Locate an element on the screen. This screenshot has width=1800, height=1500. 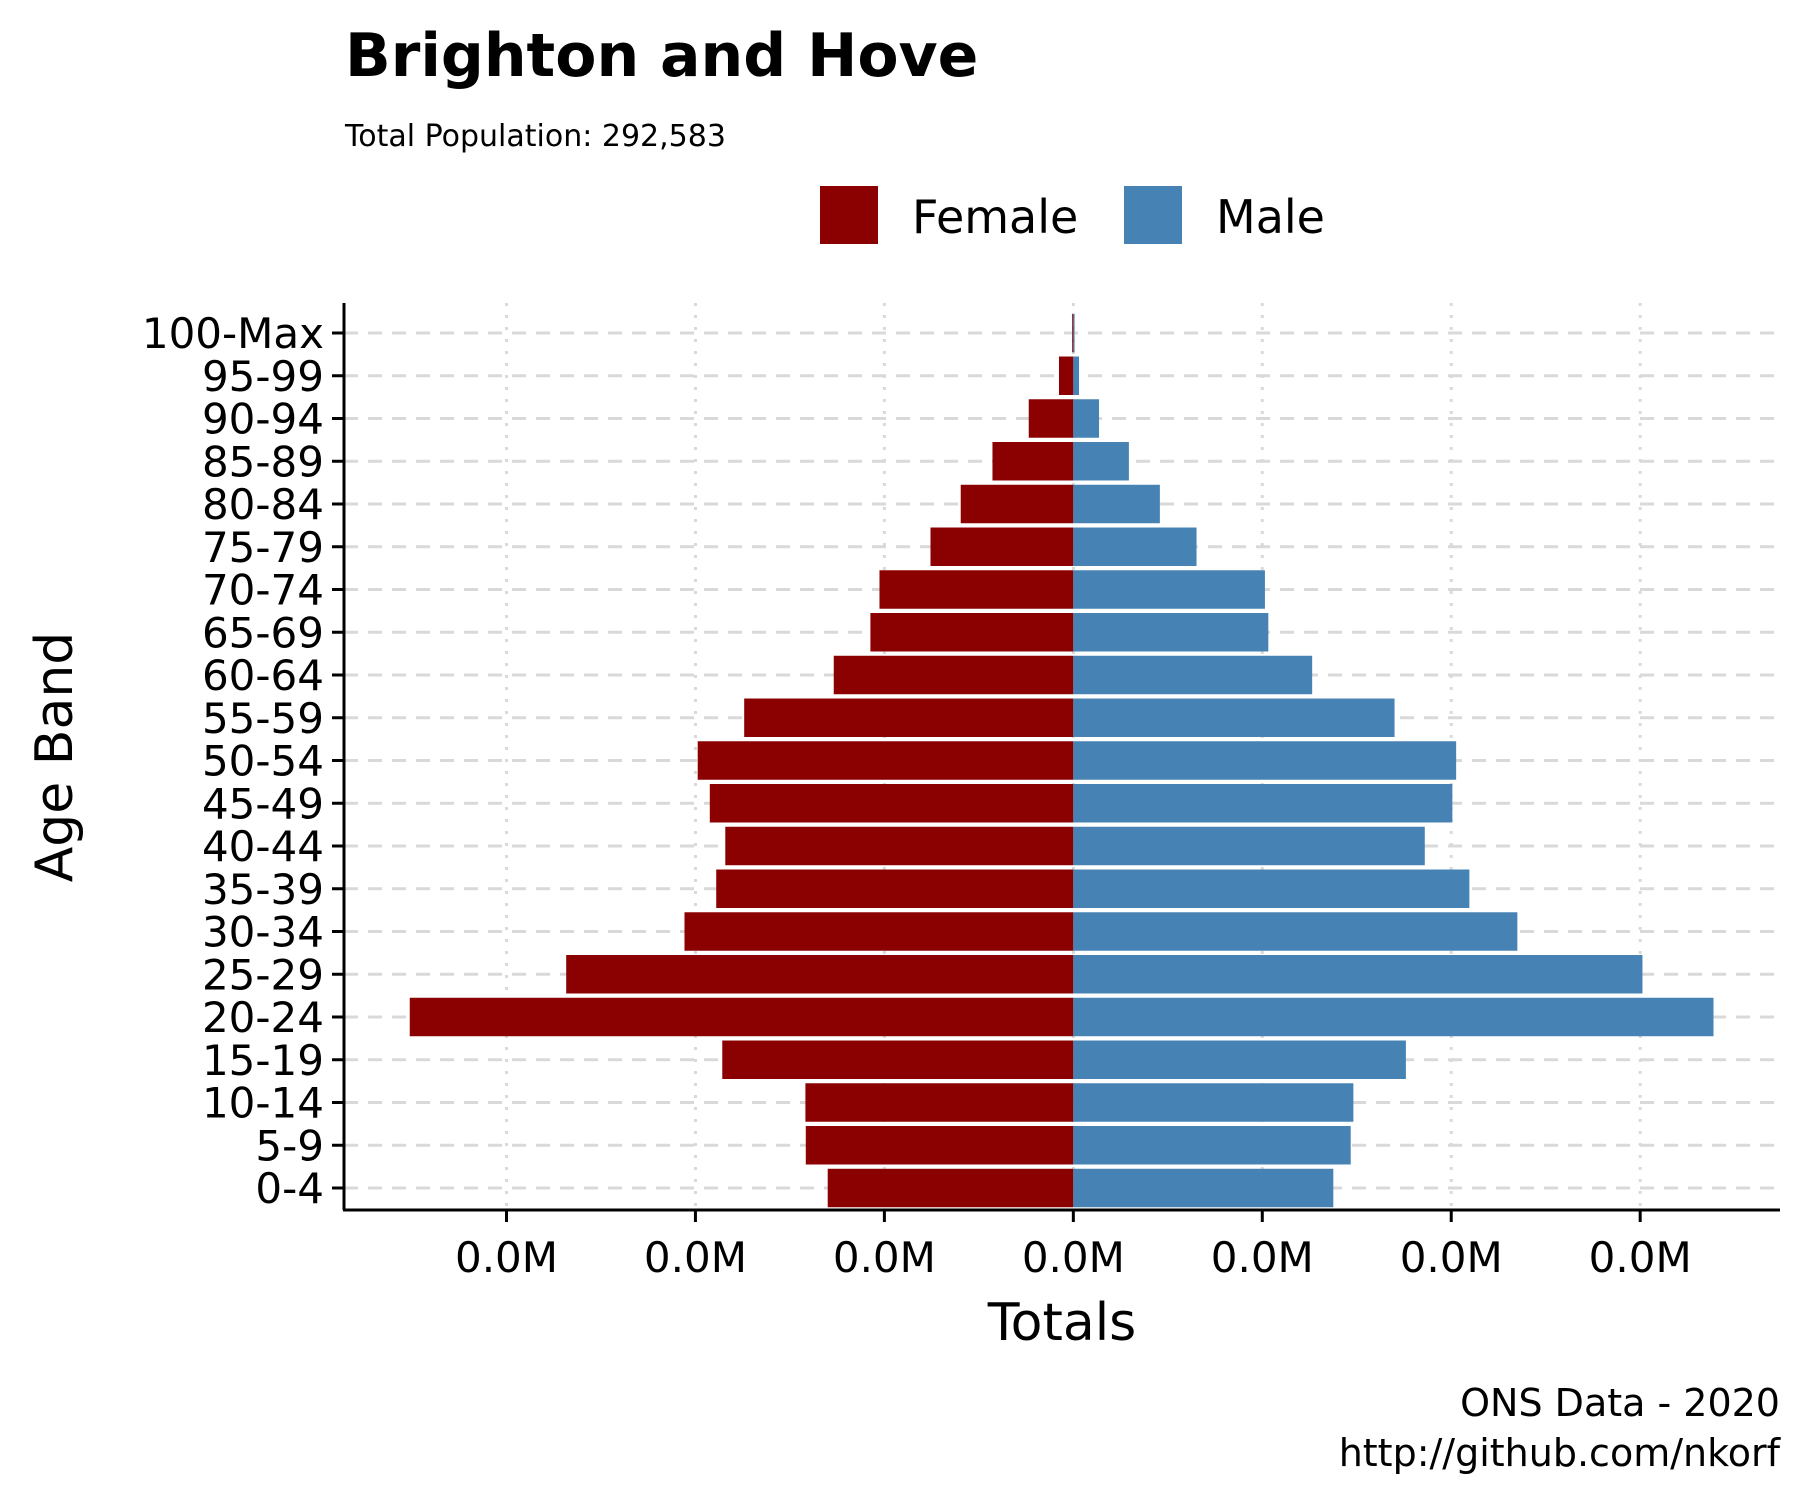
legend-swatch-female is located at coordinates (849, 215).